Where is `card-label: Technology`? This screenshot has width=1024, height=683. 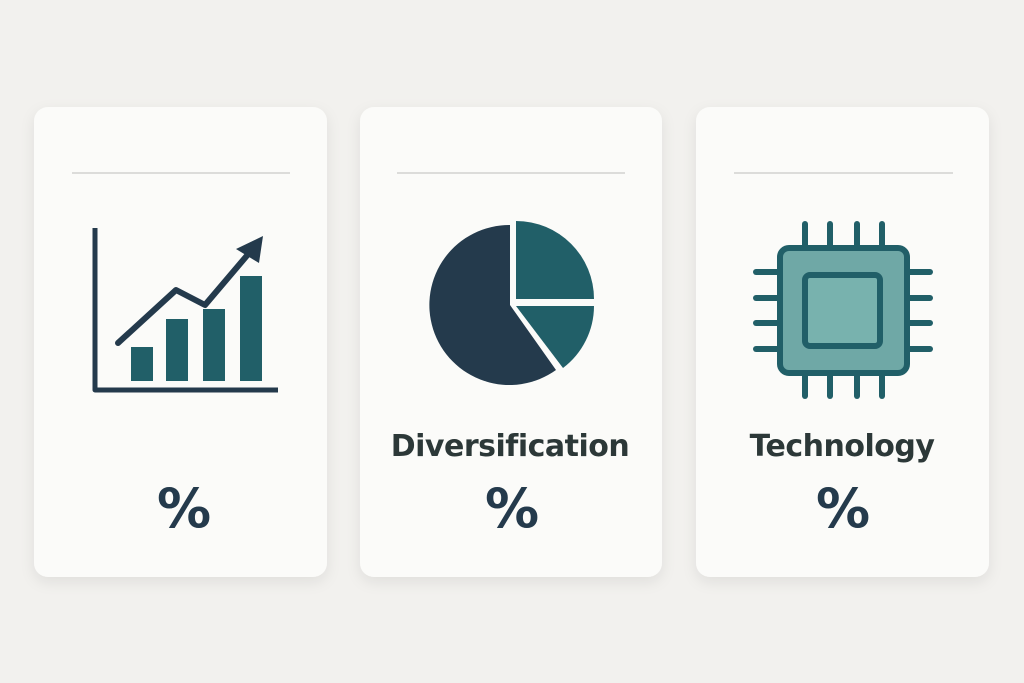
card-label: Technology is located at coordinates (843, 446).